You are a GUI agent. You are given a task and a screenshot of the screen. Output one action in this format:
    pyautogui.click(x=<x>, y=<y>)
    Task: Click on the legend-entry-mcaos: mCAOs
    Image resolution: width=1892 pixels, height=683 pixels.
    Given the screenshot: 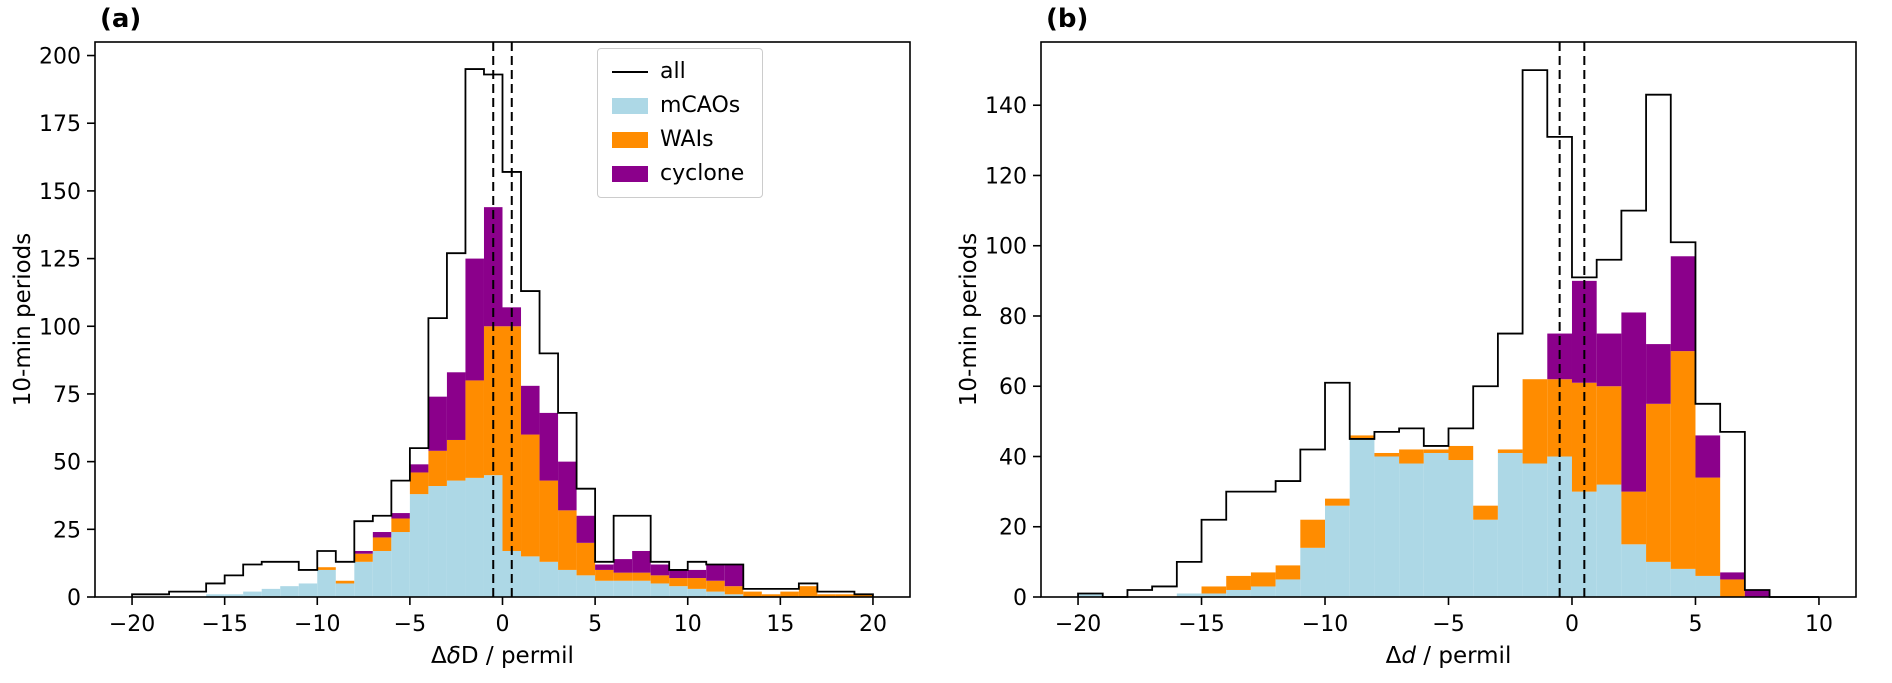 What is the action you would take?
    pyautogui.click(x=678, y=106)
    